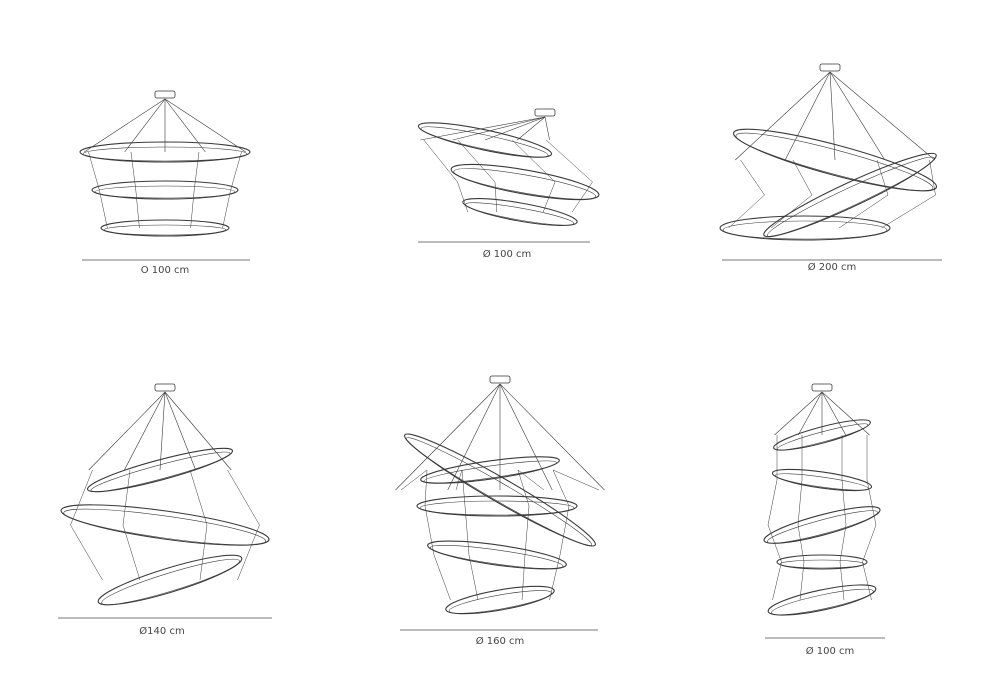  Describe the element at coordinates (507, 254) in the screenshot. I see `diameter-label-2: Ø 100 cm` at that location.